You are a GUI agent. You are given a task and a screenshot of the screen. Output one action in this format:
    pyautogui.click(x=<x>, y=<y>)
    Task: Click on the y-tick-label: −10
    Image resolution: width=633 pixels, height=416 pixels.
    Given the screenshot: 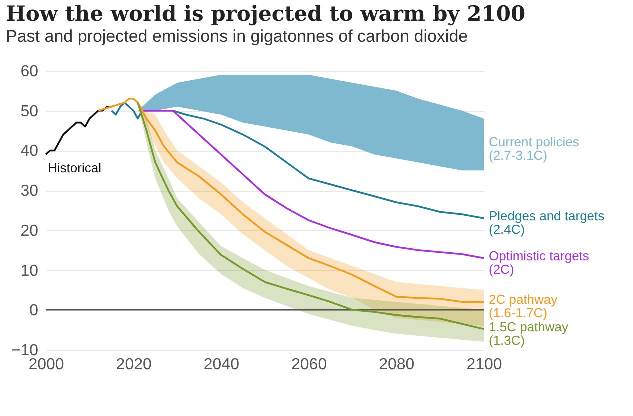 What is the action you would take?
    pyautogui.click(x=25, y=351)
    